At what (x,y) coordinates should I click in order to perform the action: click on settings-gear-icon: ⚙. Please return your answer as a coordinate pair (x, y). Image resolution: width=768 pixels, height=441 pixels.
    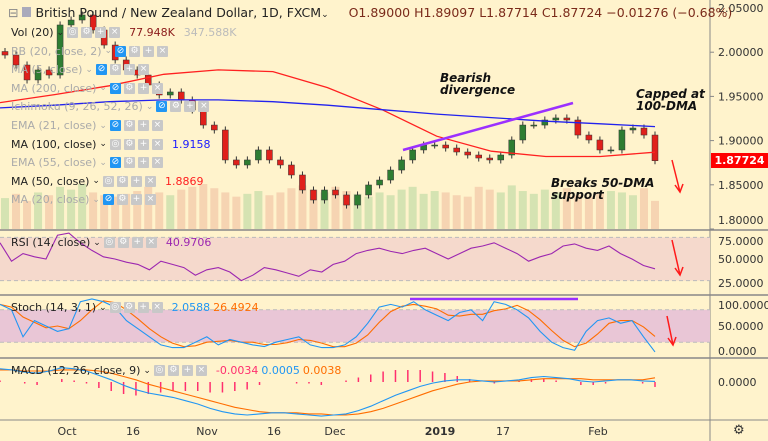
    Looking at the image, I should click on (739, 430).